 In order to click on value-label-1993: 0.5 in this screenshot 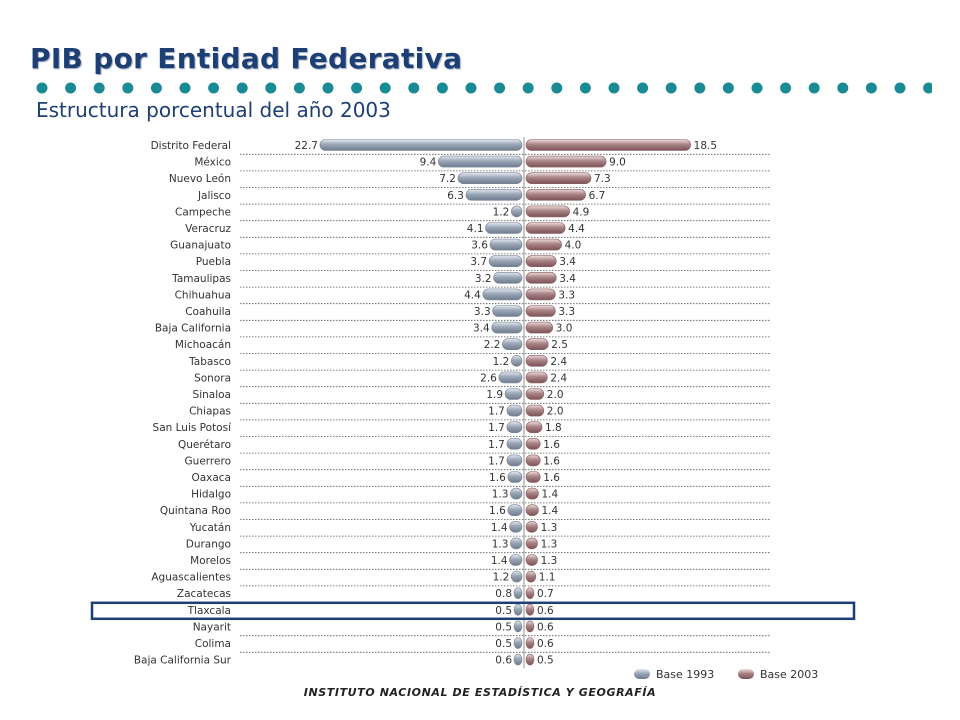, I will do `click(503, 611)`.